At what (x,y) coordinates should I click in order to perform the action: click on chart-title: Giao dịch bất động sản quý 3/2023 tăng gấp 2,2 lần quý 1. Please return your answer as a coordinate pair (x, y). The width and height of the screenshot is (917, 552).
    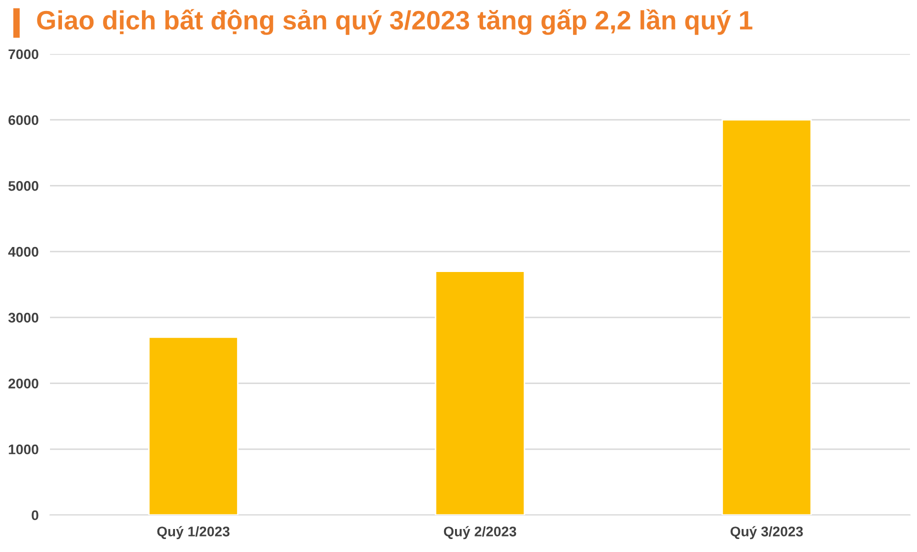
    Looking at the image, I should click on (394, 22).